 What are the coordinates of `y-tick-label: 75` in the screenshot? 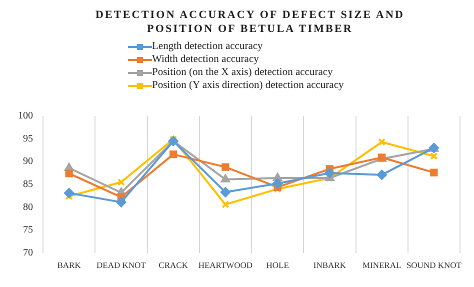 It's located at (28, 230).